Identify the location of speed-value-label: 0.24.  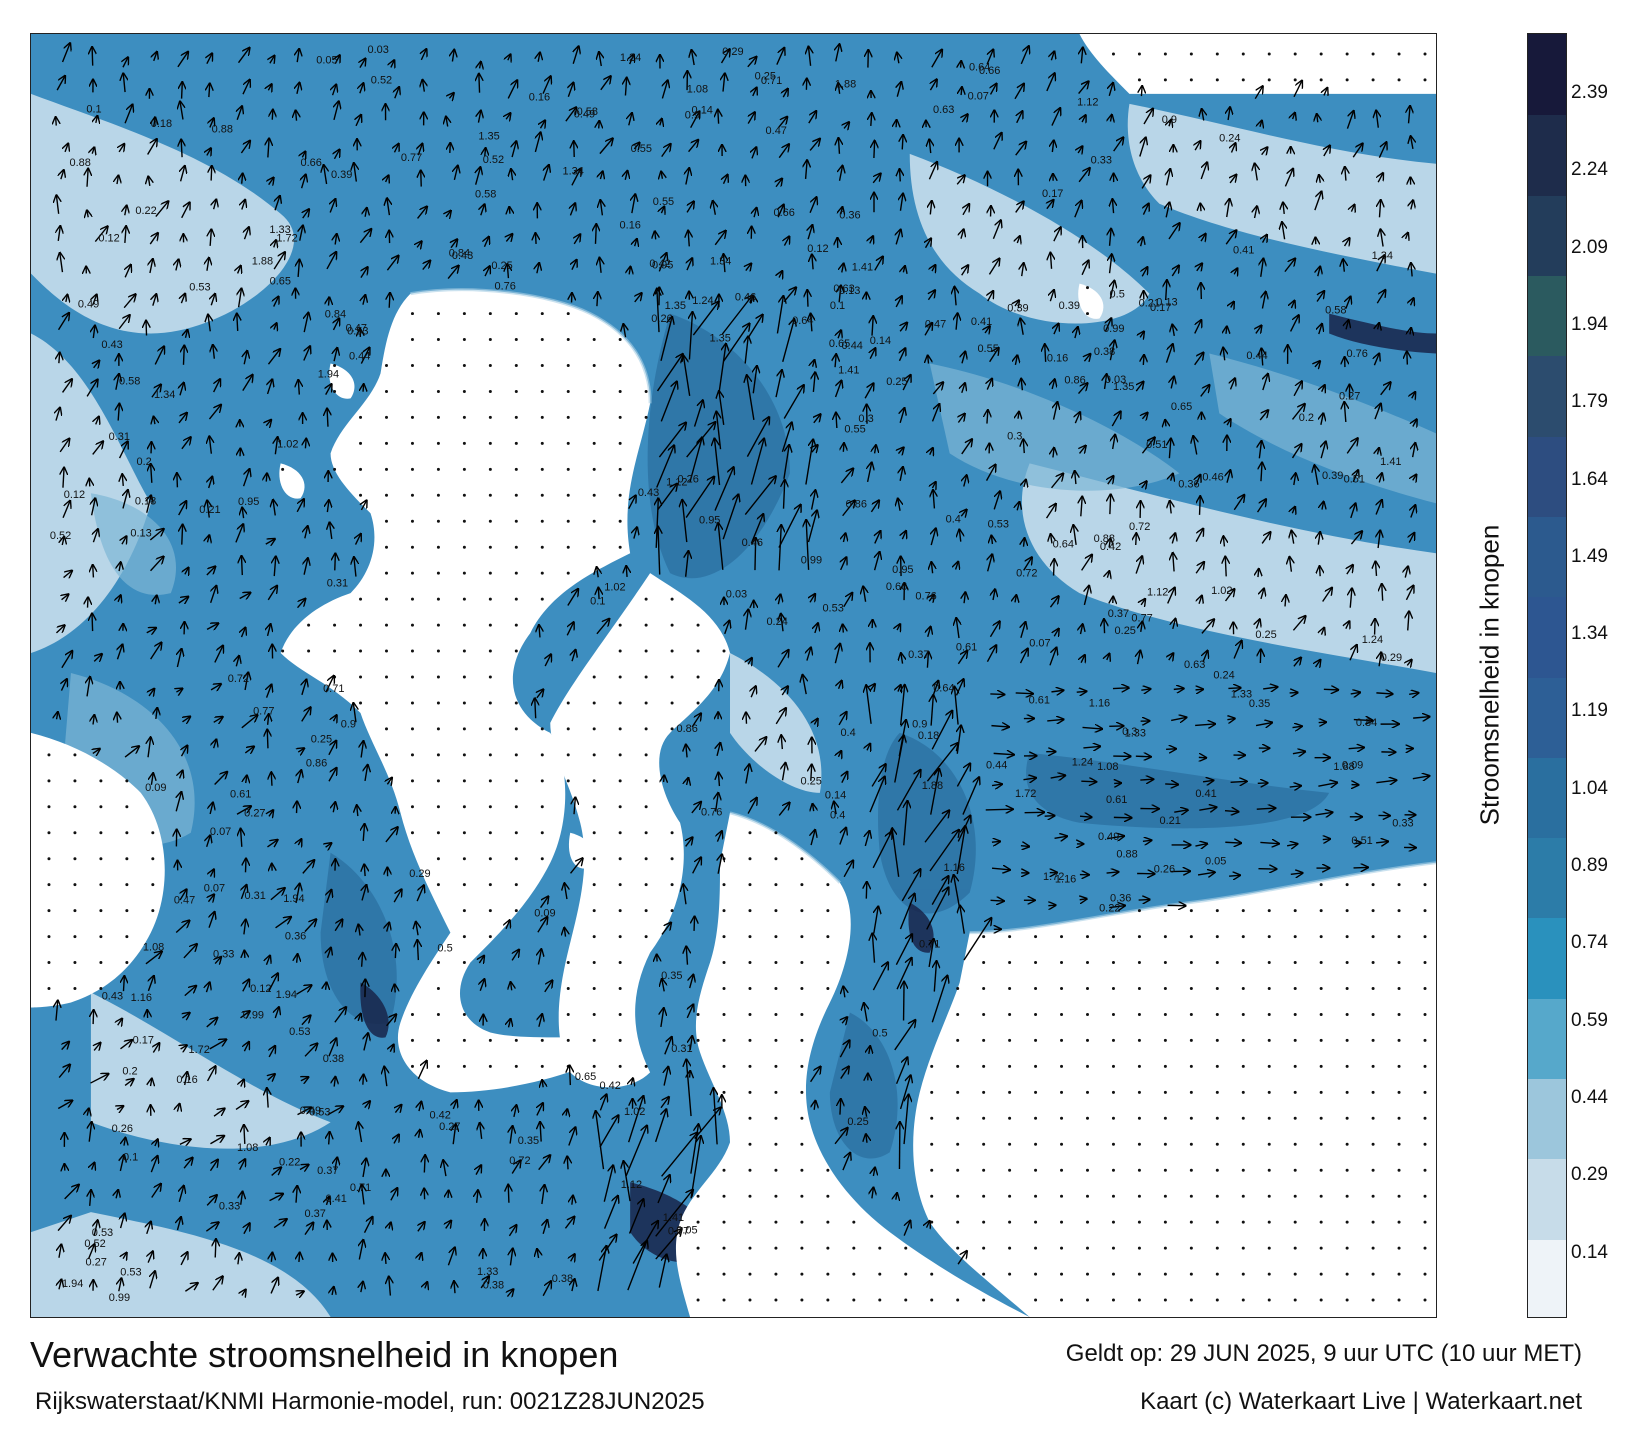
(776, 622).